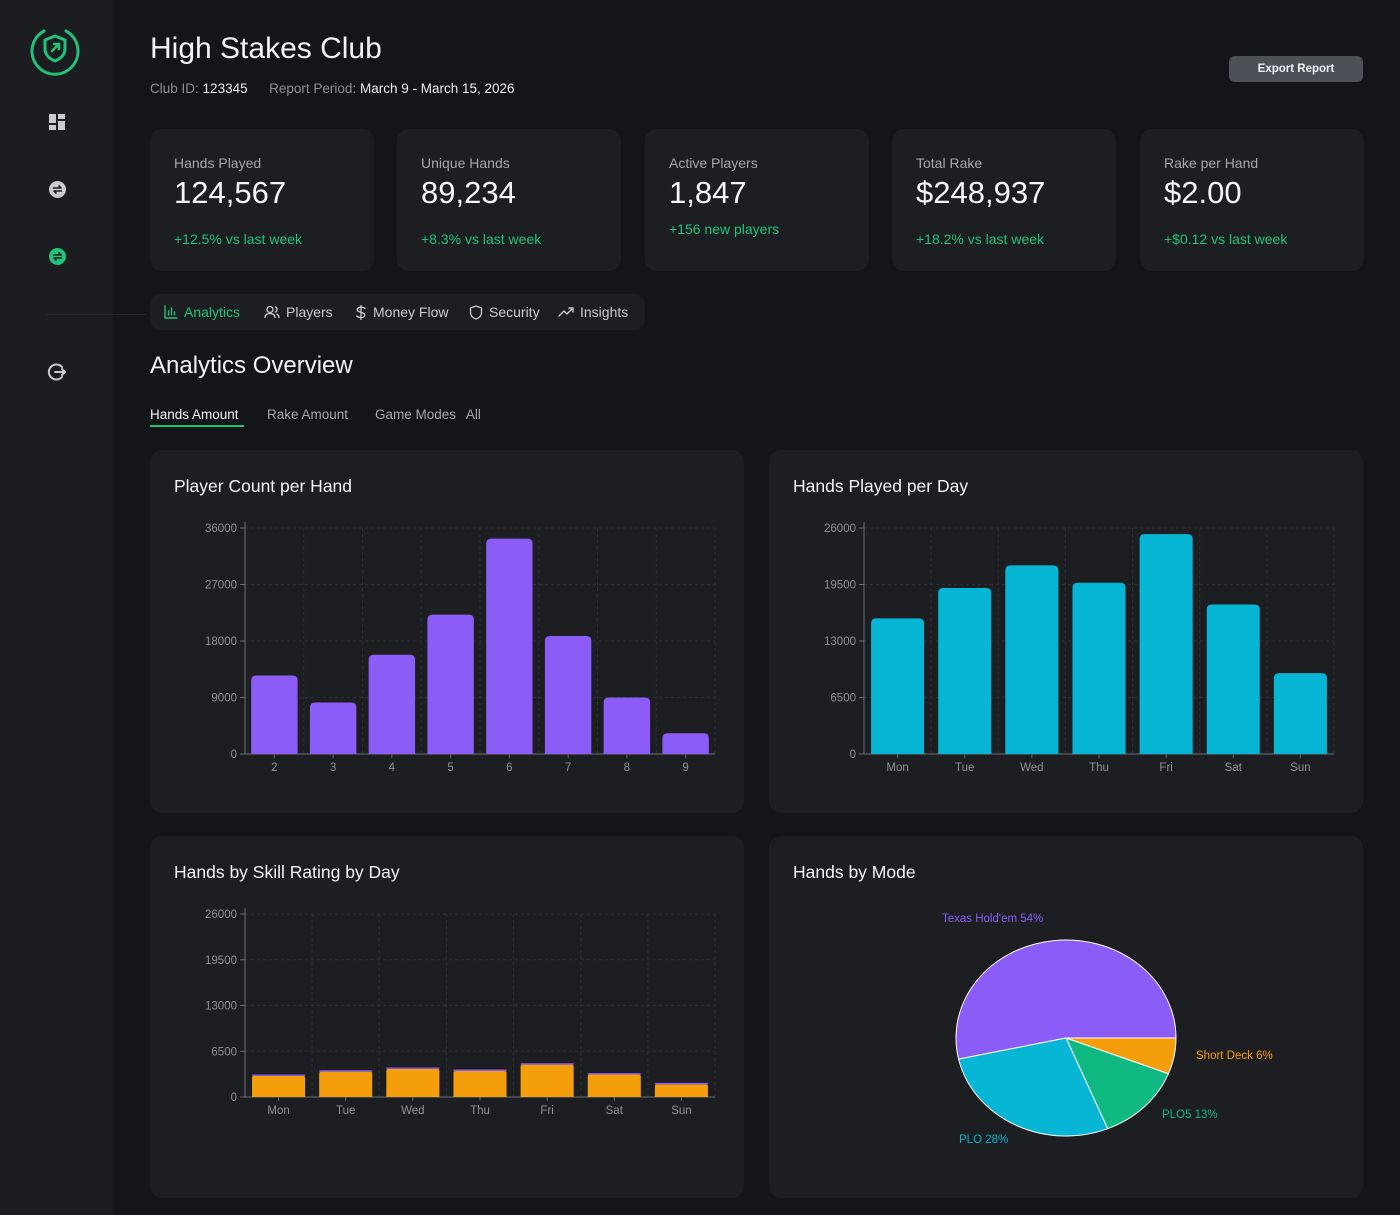  What do you see at coordinates (1234, 1056) in the screenshot?
I see `pie-label: Short Deck 6%` at bounding box center [1234, 1056].